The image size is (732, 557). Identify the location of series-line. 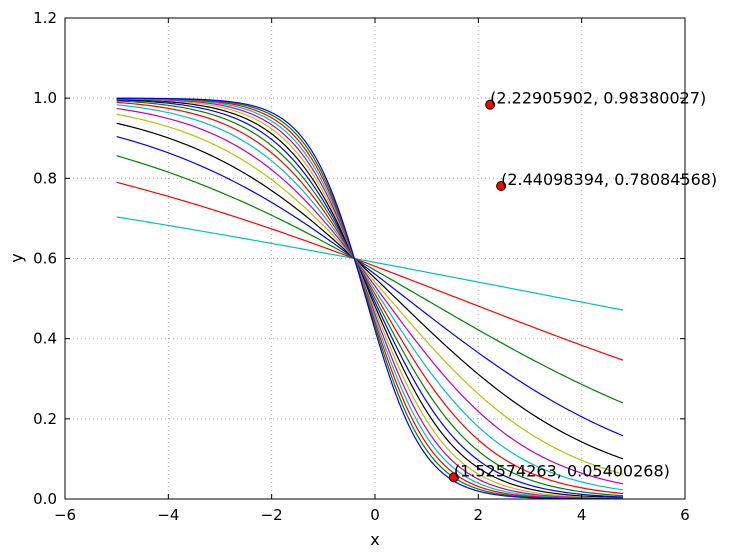
(370, 263).